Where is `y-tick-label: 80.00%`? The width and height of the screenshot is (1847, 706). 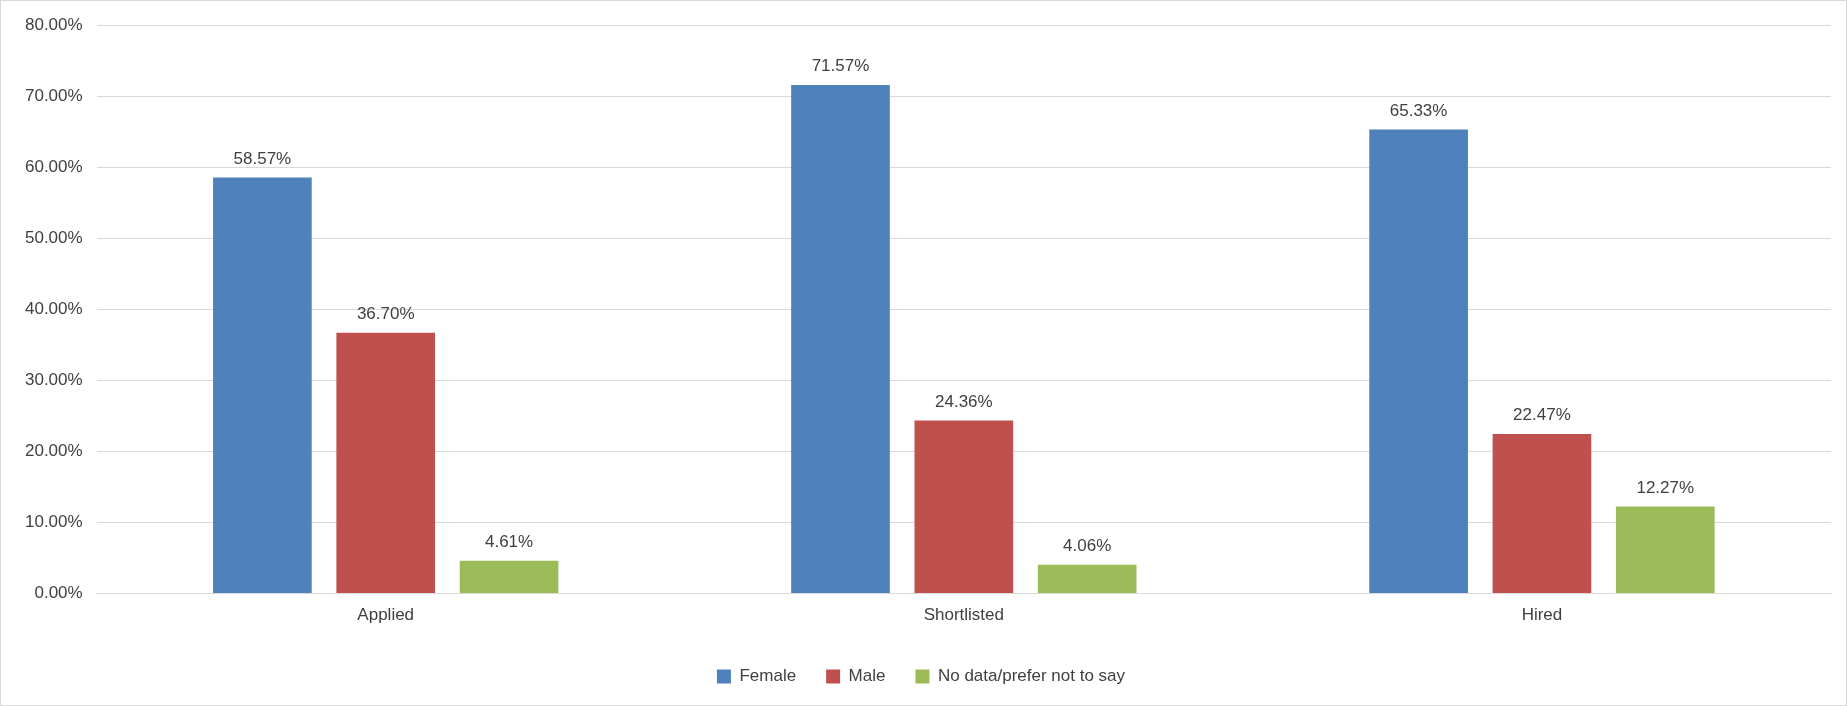
y-tick-label: 80.00% is located at coordinates (53, 24).